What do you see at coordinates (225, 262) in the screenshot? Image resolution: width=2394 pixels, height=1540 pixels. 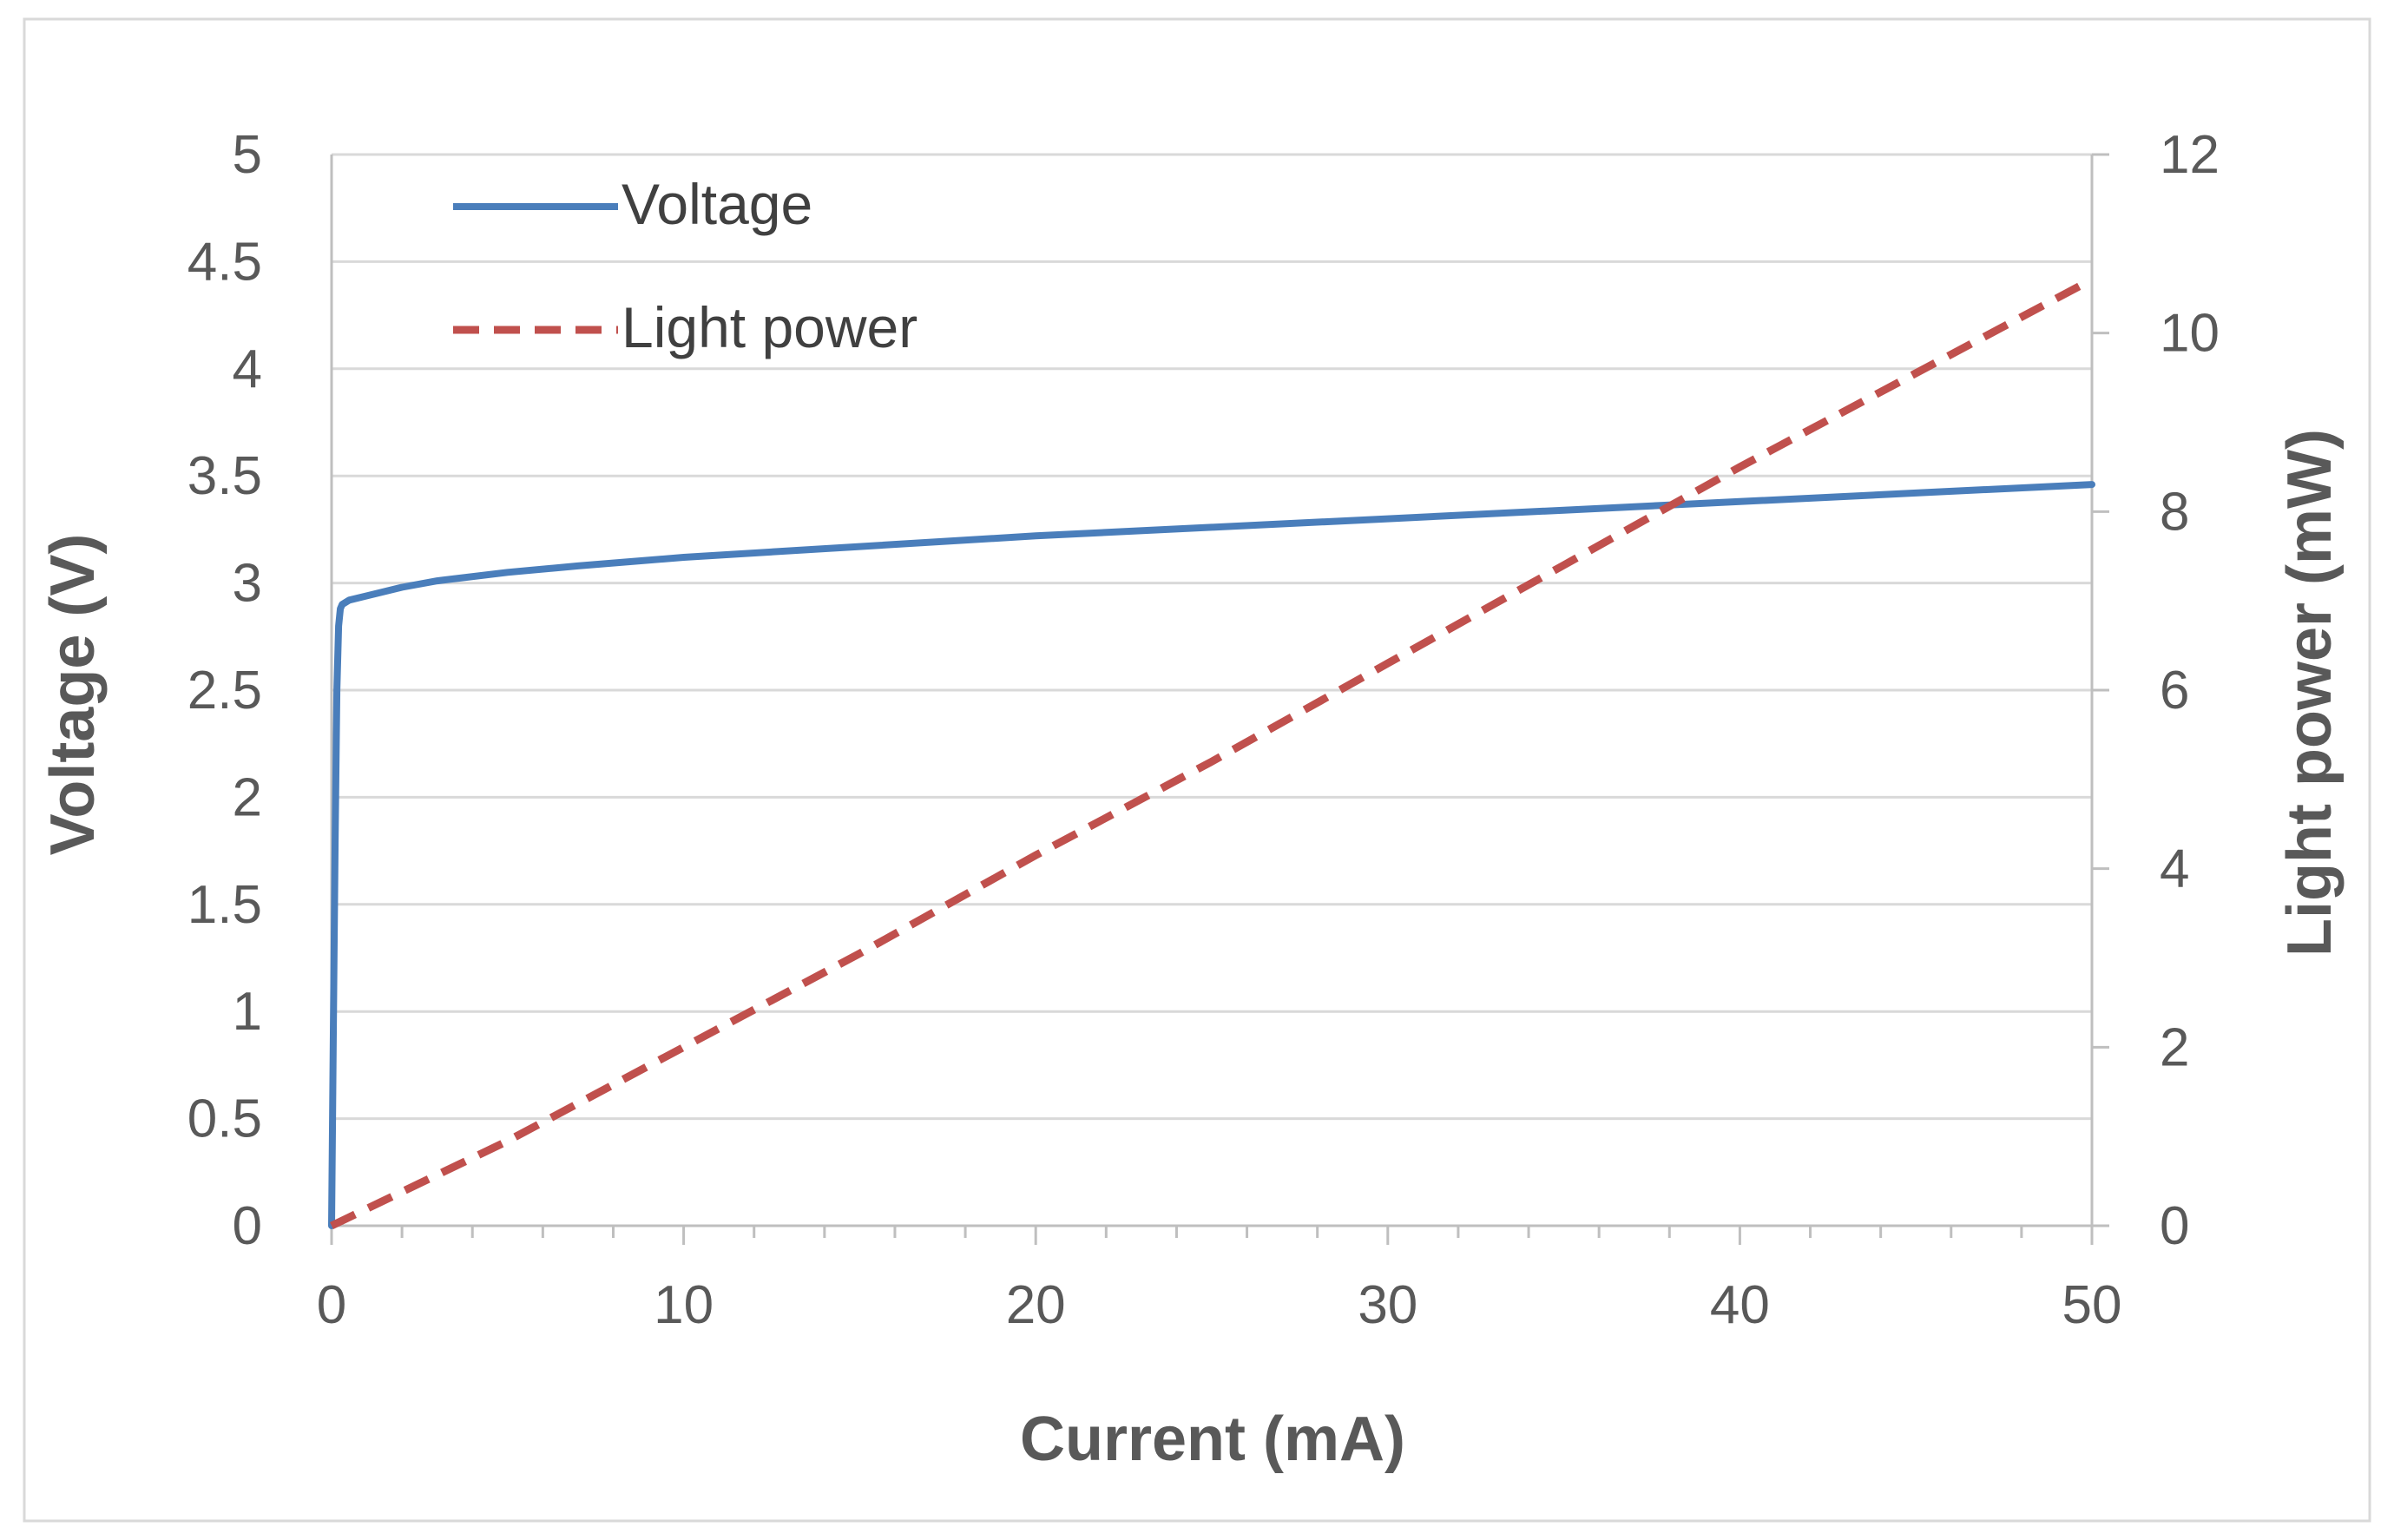 I see `y-tick-label: 4.5` at bounding box center [225, 262].